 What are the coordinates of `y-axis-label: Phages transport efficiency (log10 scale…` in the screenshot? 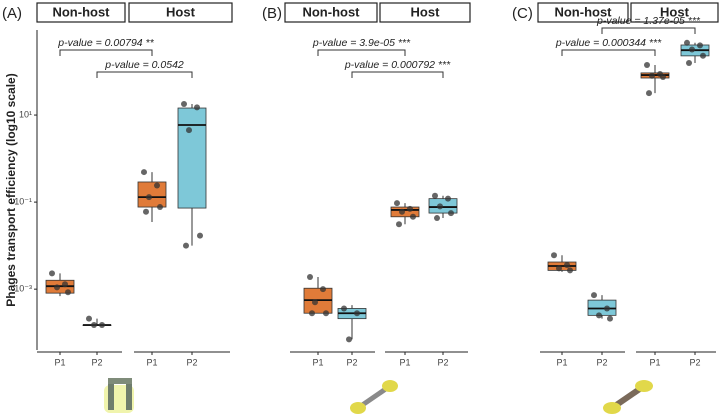 It's located at (11, 189).